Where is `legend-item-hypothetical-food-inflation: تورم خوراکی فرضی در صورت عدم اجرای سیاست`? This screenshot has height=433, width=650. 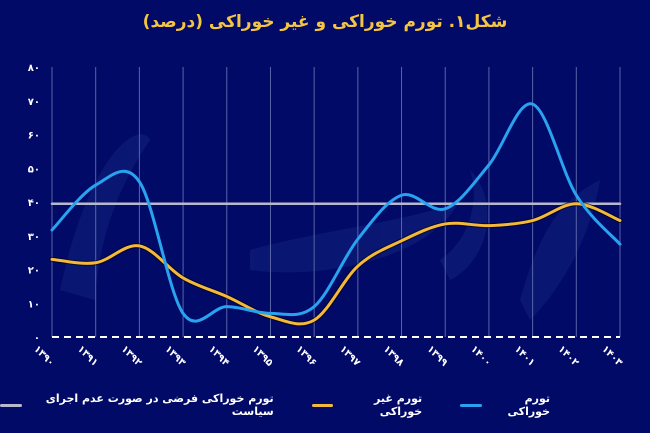 legend-item-hypothetical-food-inflation: تورم خوراکی فرضی در صورت عدم اجرای سیاست is located at coordinates (137, 405).